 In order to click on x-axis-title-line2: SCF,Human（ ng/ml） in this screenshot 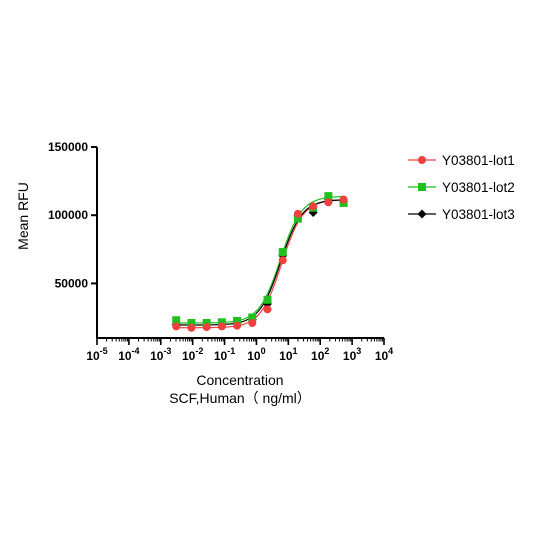, I will do `click(240, 398)`.